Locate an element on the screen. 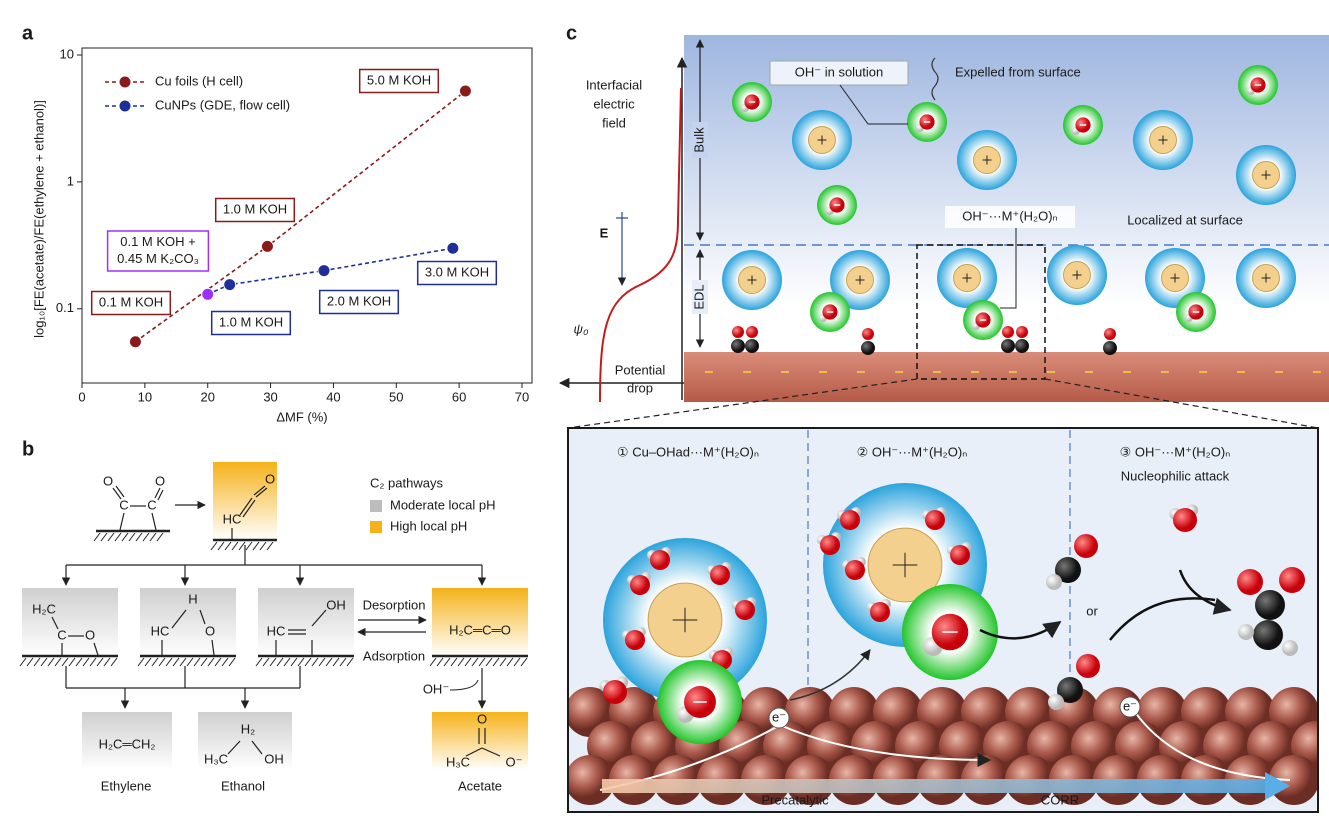 This screenshot has width=1329, height=827. field-label: electric is located at coordinates (614, 103).